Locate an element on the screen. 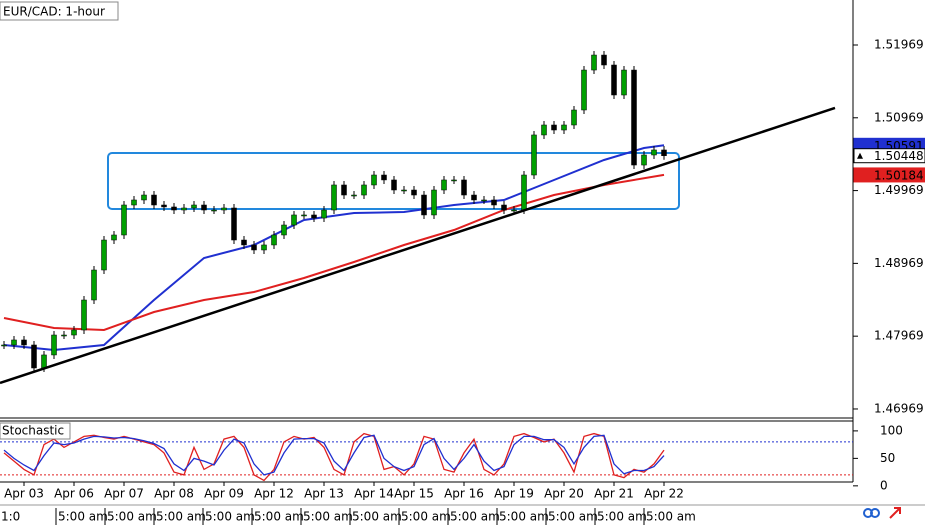  y-tick-label: 1.46969 is located at coordinates (899, 408).